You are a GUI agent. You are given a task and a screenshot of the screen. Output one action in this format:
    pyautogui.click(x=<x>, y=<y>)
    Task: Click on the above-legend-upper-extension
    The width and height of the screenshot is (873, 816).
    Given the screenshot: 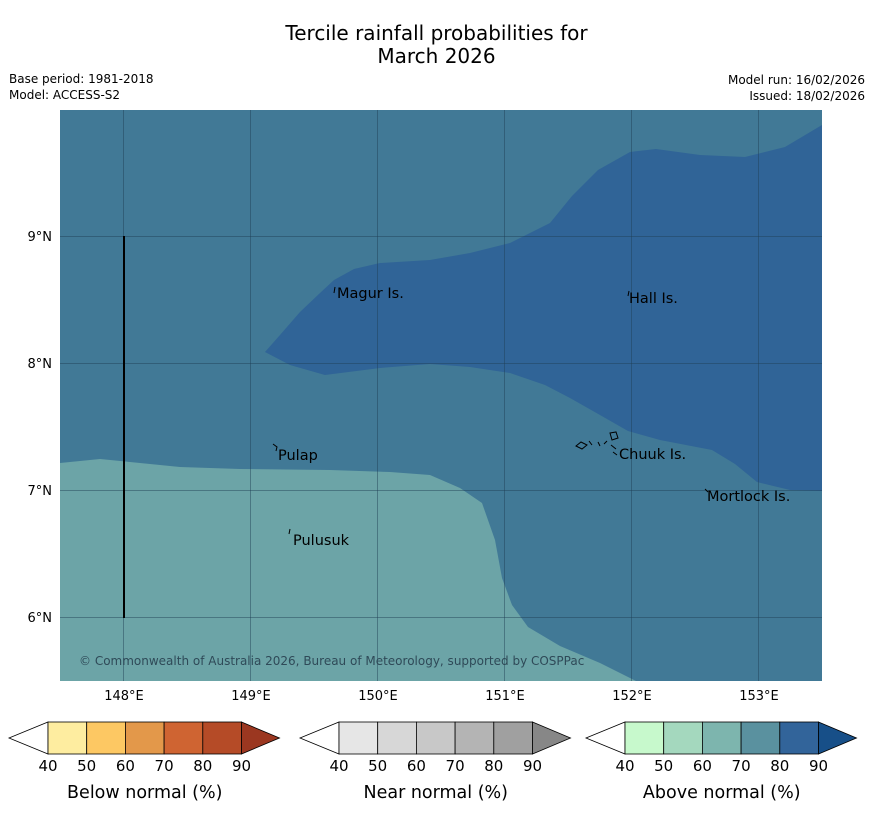 What is the action you would take?
    pyautogui.click(x=838, y=738)
    